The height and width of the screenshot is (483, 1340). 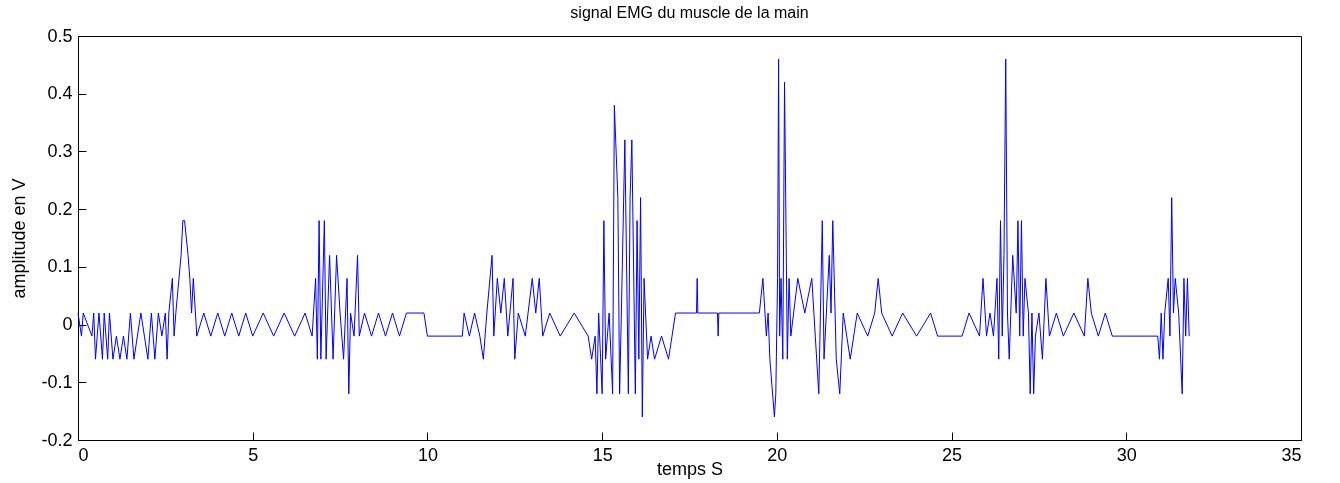 I want to click on y-tick-label: -0.2, so click(x=57, y=439).